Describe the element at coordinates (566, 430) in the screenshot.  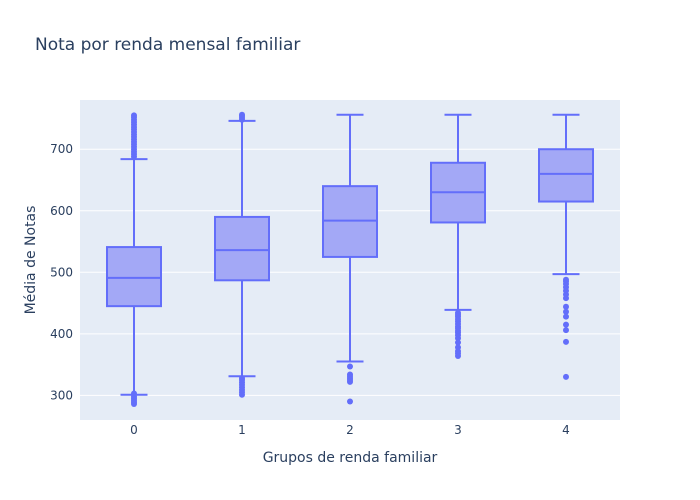
I see `x-tick-label: 4` at that location.